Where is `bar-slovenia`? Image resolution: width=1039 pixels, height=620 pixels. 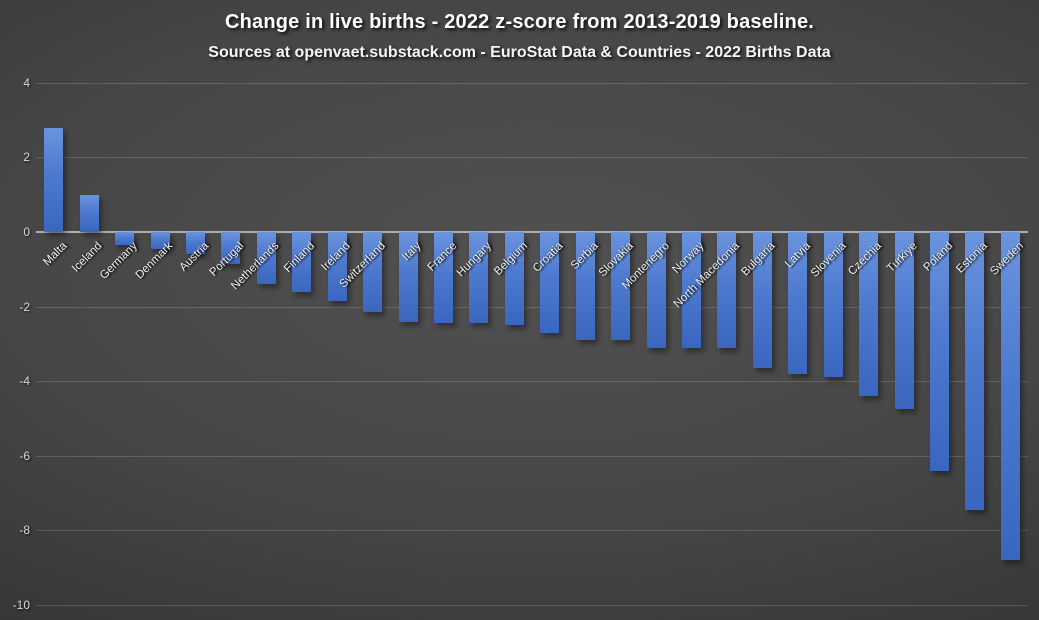 bar-slovenia is located at coordinates (833, 305).